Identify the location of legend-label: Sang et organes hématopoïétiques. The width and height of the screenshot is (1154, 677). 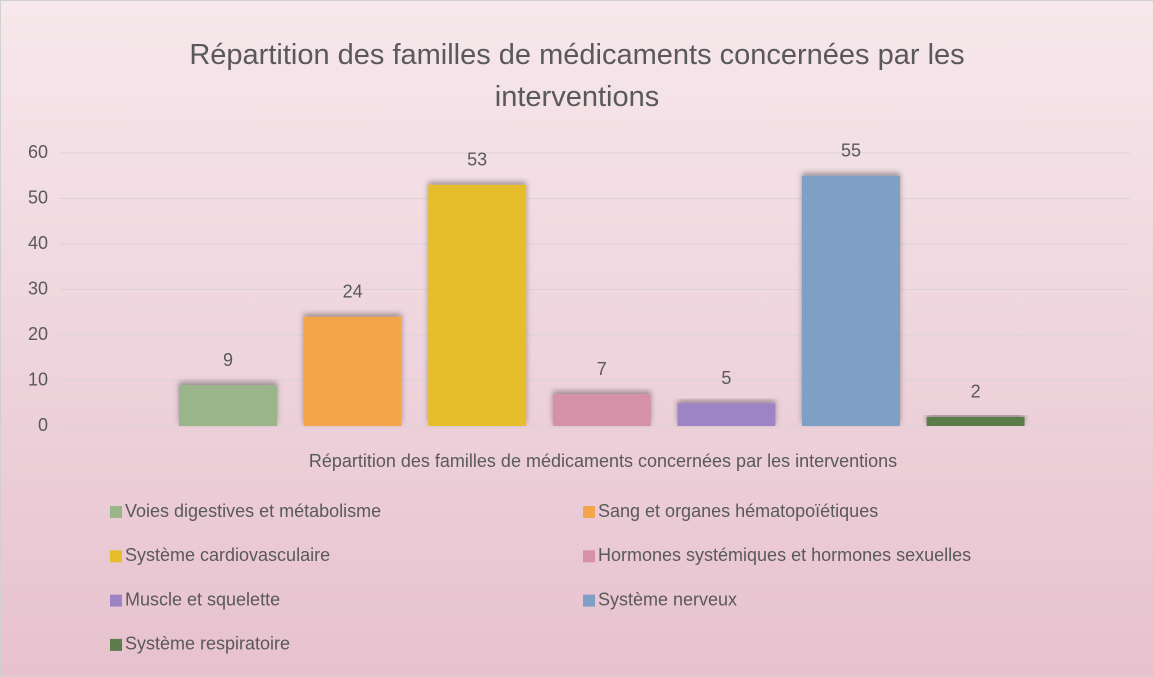
(738, 511).